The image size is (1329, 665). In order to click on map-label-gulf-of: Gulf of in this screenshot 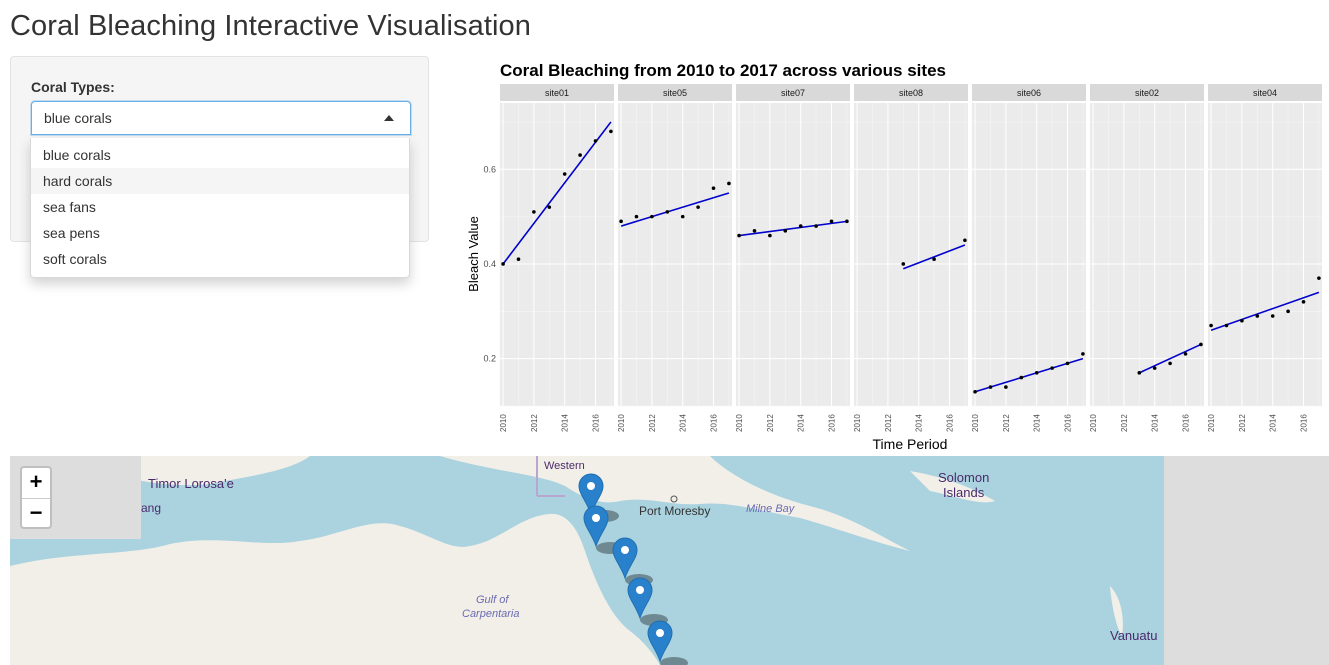, I will do `click(492, 600)`.